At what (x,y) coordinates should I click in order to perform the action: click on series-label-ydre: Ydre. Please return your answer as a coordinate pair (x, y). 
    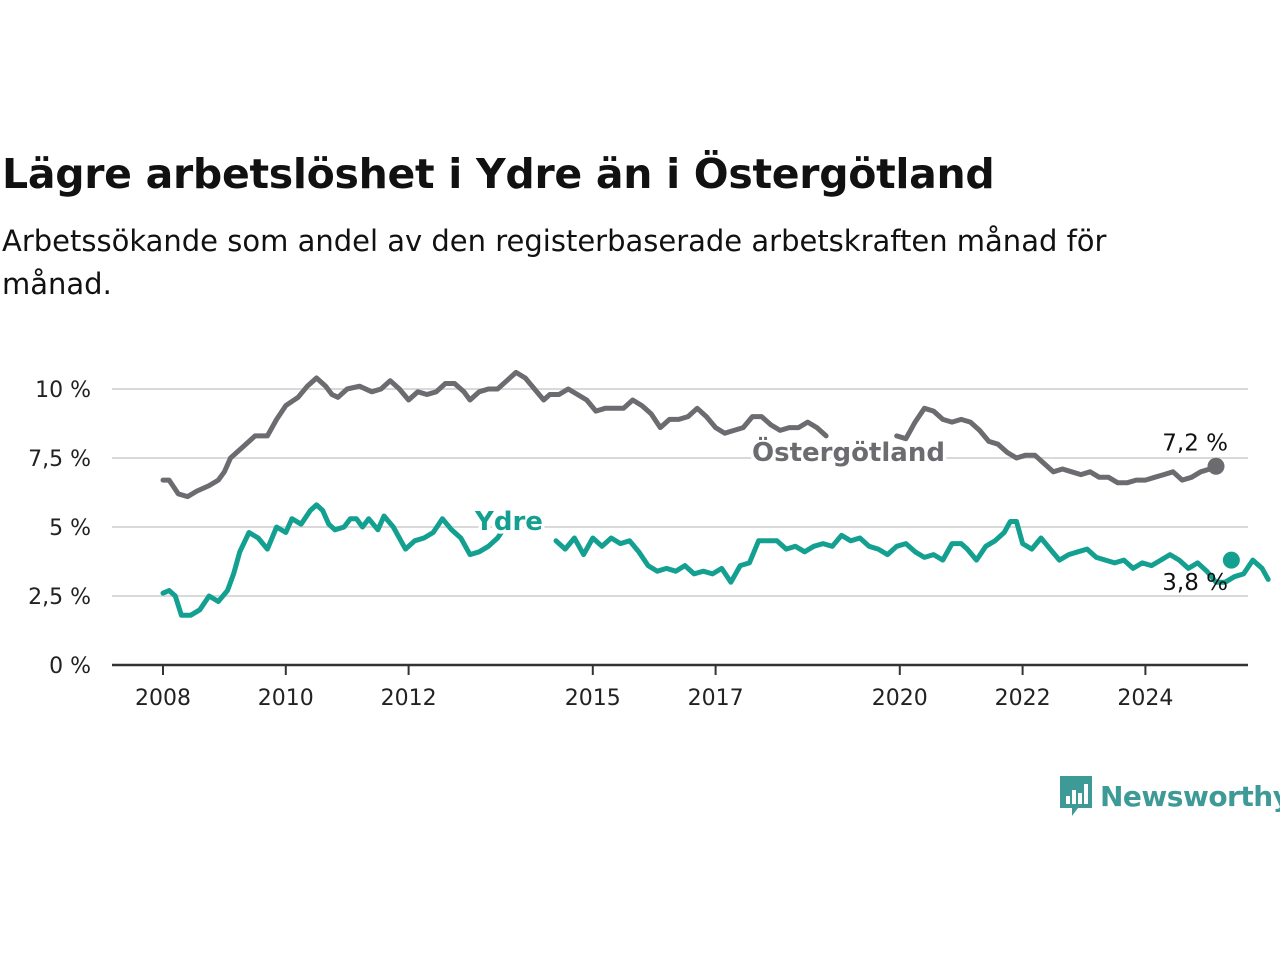
    Looking at the image, I should click on (508, 522).